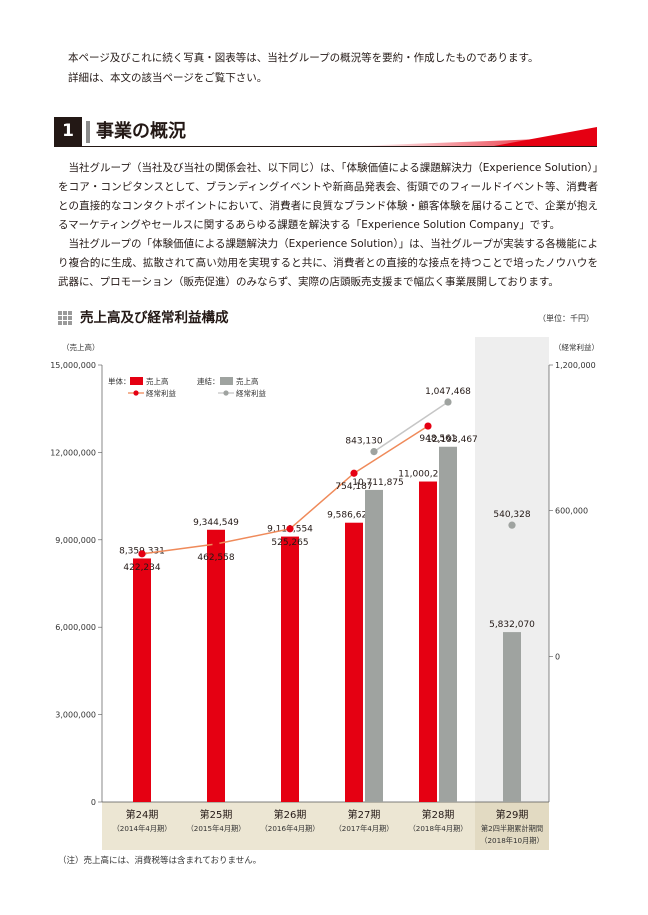  What do you see at coordinates (290, 814) in the screenshot?
I see `category-label: 第26期` at bounding box center [290, 814].